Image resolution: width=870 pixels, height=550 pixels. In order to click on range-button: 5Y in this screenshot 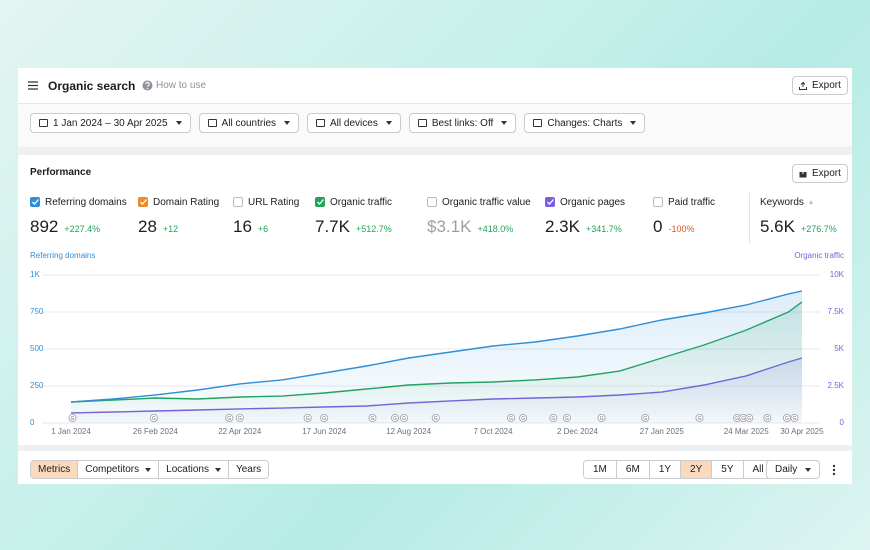, I will do `click(727, 469)`.